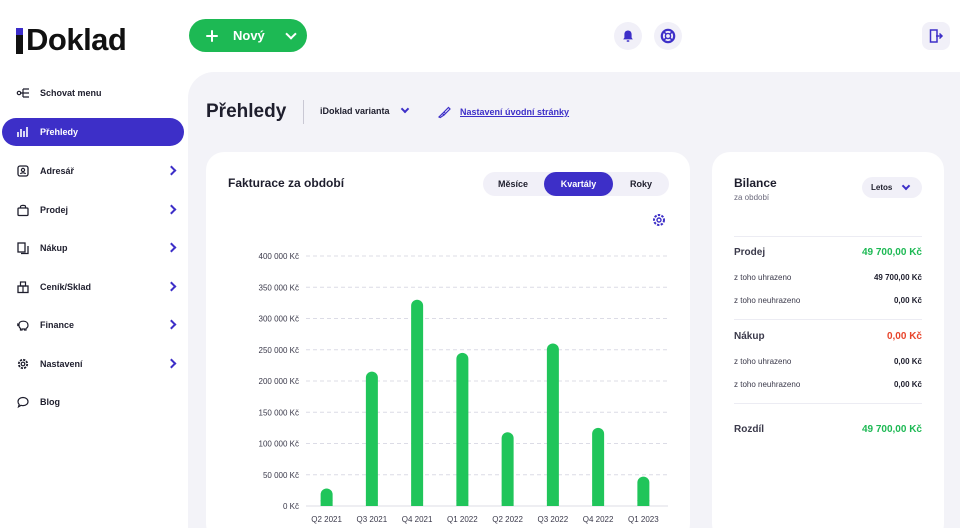 The height and width of the screenshot is (528, 960). What do you see at coordinates (23, 210) in the screenshot?
I see `shopping-bag-icon` at bounding box center [23, 210].